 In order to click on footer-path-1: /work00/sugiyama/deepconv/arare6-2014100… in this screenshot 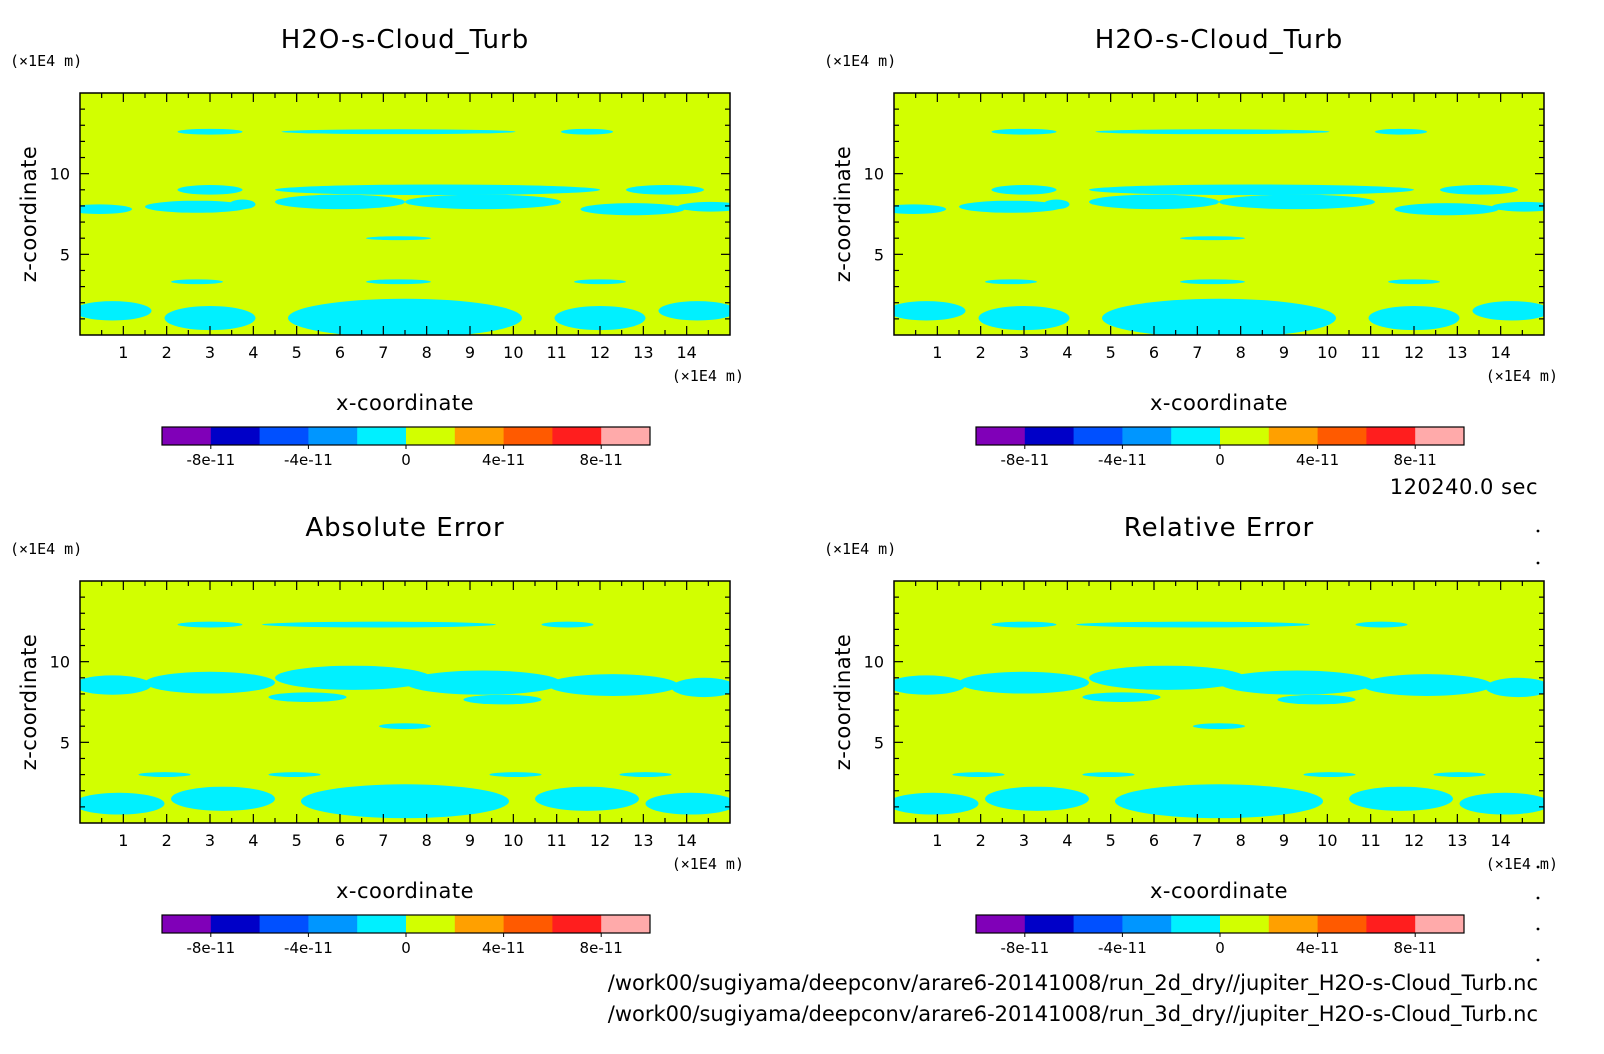, I will do `click(1073, 983)`.